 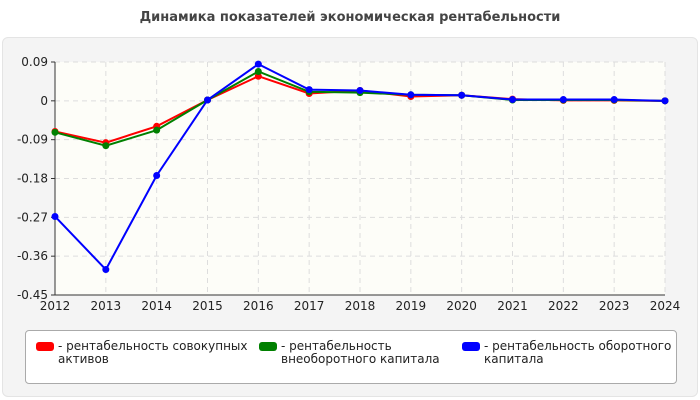 I want to click on legend-label: - рентабельность совокупных, so click(x=153, y=346).